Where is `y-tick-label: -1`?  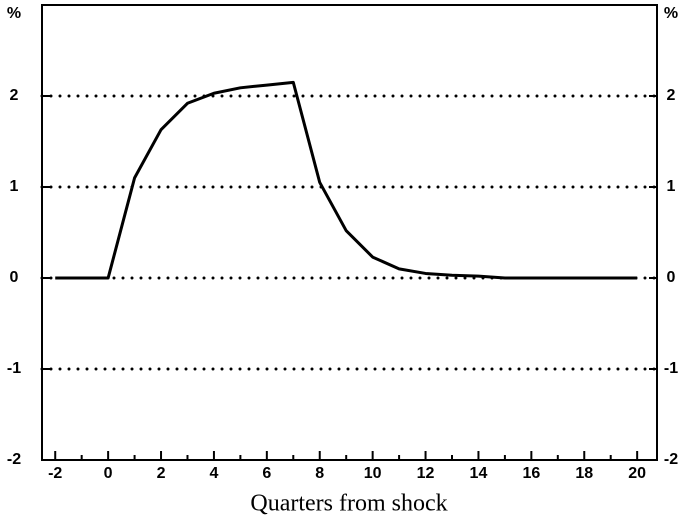
y-tick-label: -1 is located at coordinates (14, 368).